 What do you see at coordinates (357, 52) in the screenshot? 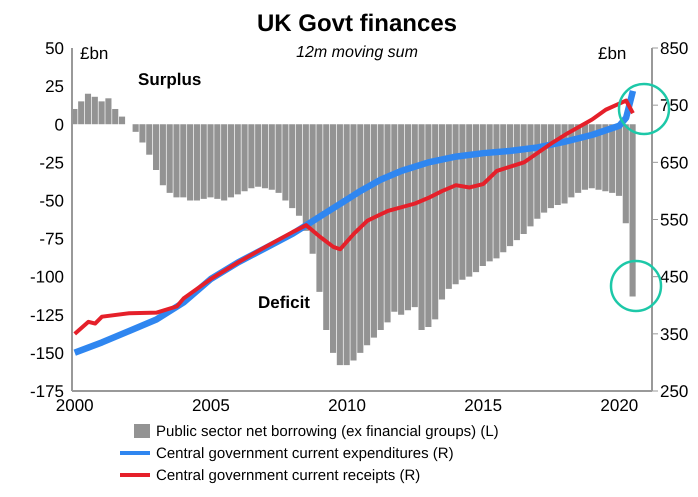
I see `chart-subtitle: 12m moving sum` at bounding box center [357, 52].